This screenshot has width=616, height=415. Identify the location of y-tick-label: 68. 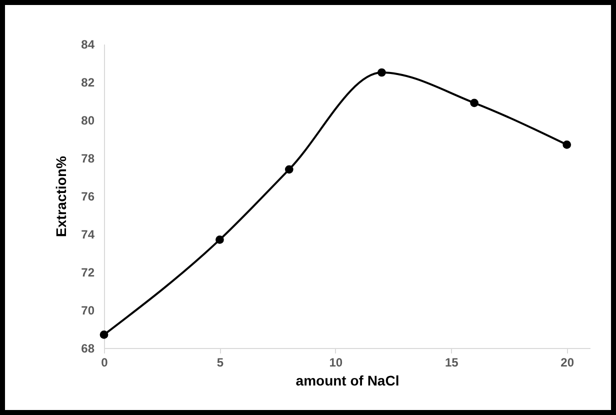
(88, 349).